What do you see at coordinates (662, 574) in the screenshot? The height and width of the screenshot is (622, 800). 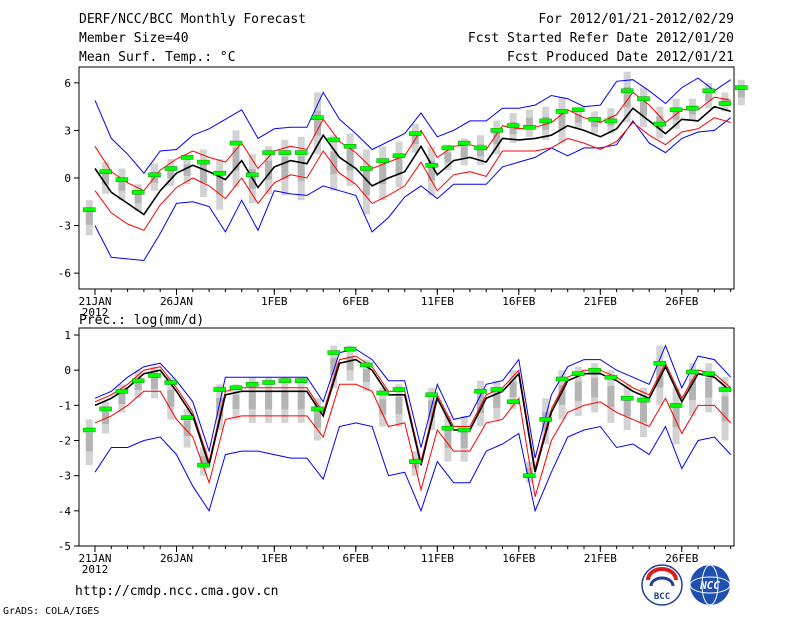 I see `bcc-logo-red-arc` at bounding box center [662, 574].